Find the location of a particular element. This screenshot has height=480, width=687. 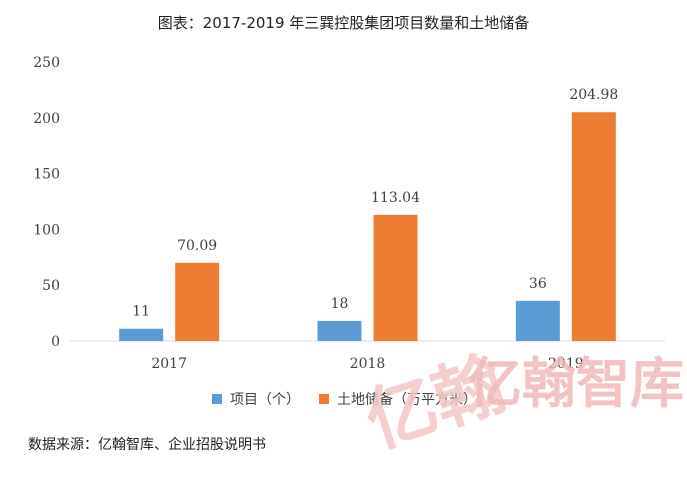

y-tick-label: 50 is located at coordinates (51, 286).